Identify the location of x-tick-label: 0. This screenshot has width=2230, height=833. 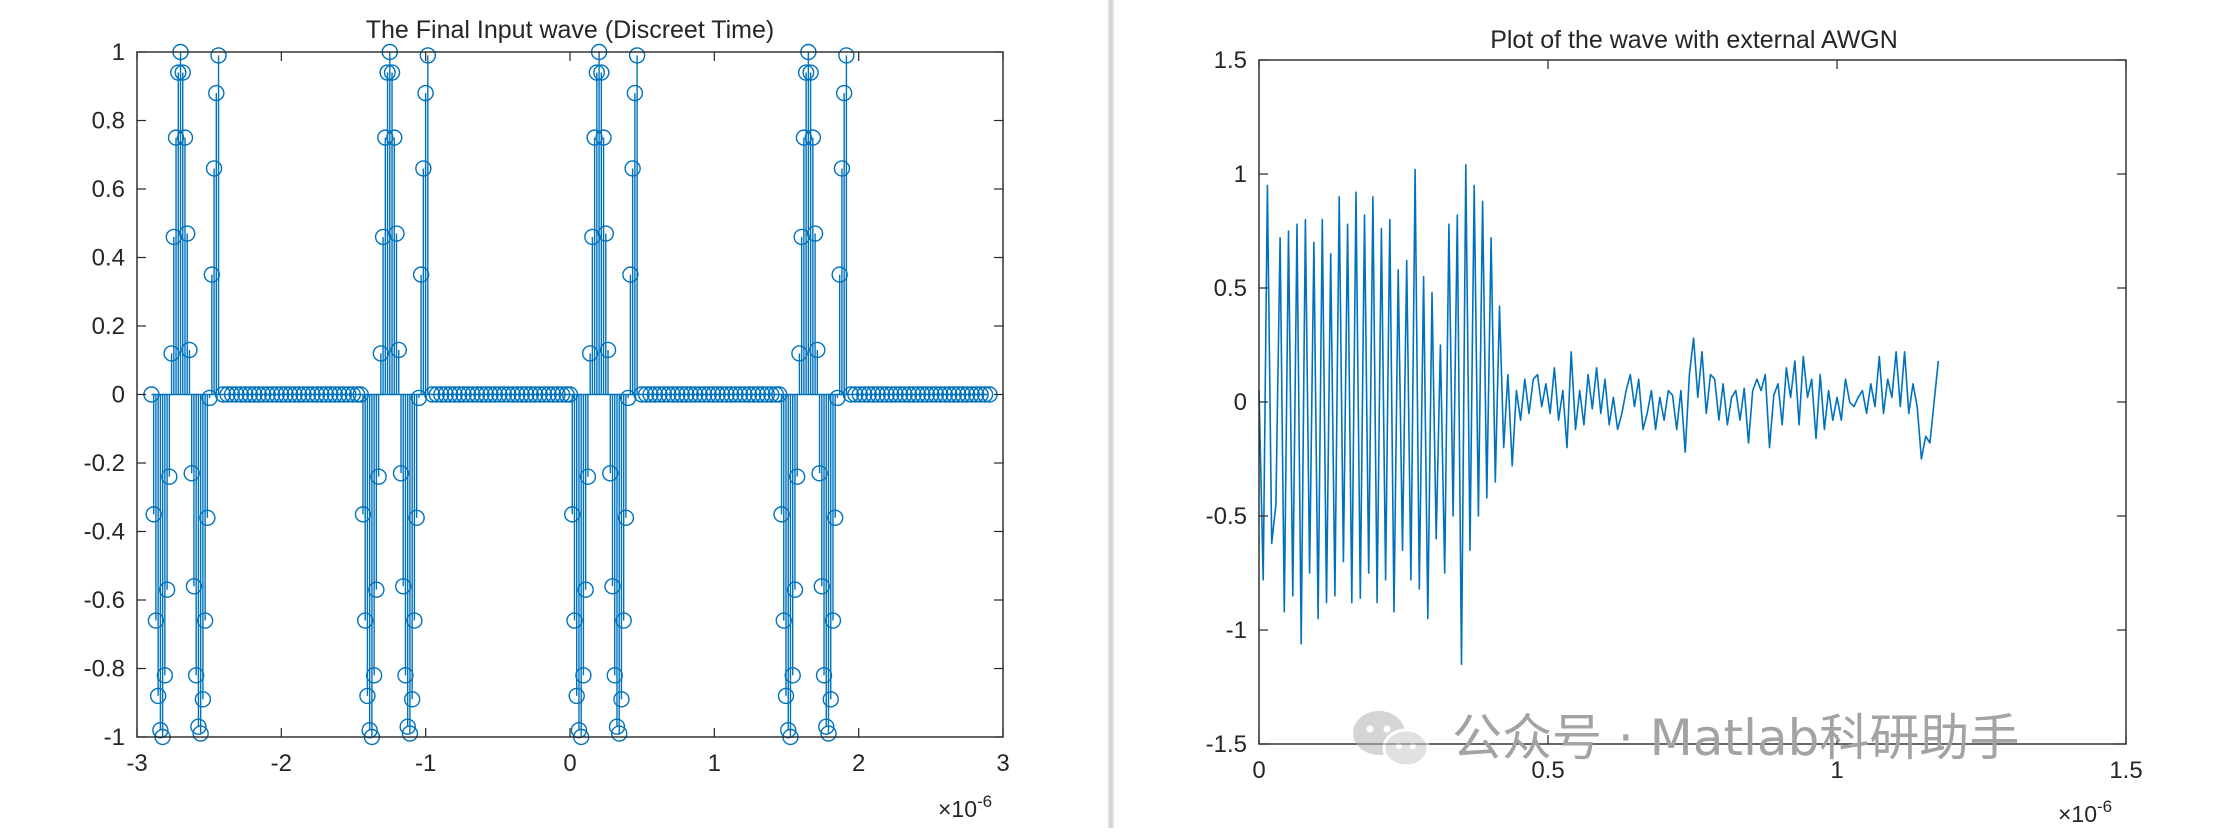
(569, 763).